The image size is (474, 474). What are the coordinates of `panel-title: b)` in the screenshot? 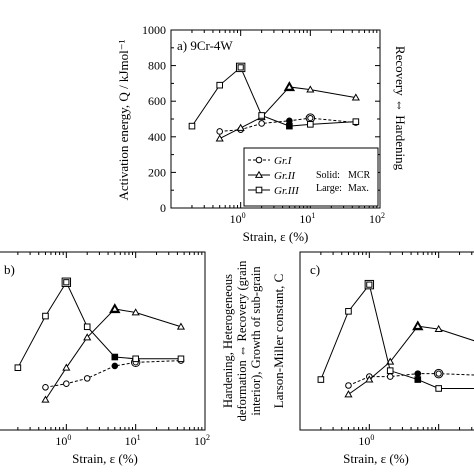 It's located at (9, 269).